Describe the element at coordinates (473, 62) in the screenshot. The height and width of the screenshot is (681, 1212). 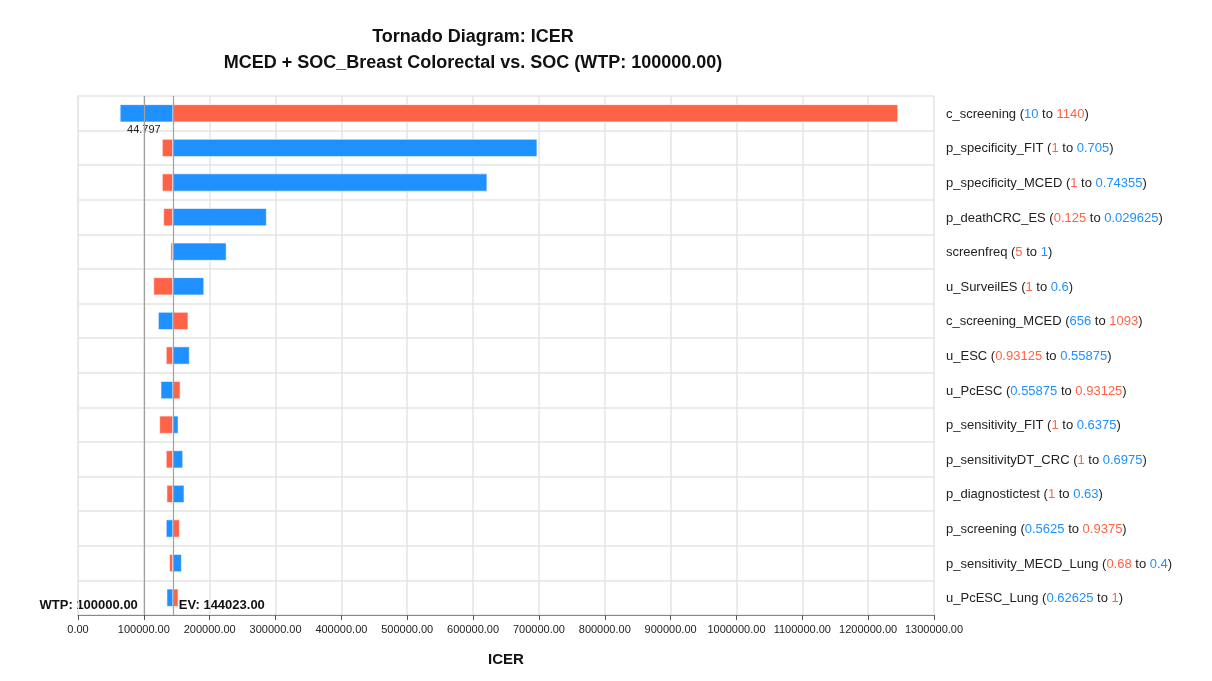
I see `chart-subtitle: MCED + SOC_Breast Colorectal vs. SOC (WTP: 100000.00)` at that location.